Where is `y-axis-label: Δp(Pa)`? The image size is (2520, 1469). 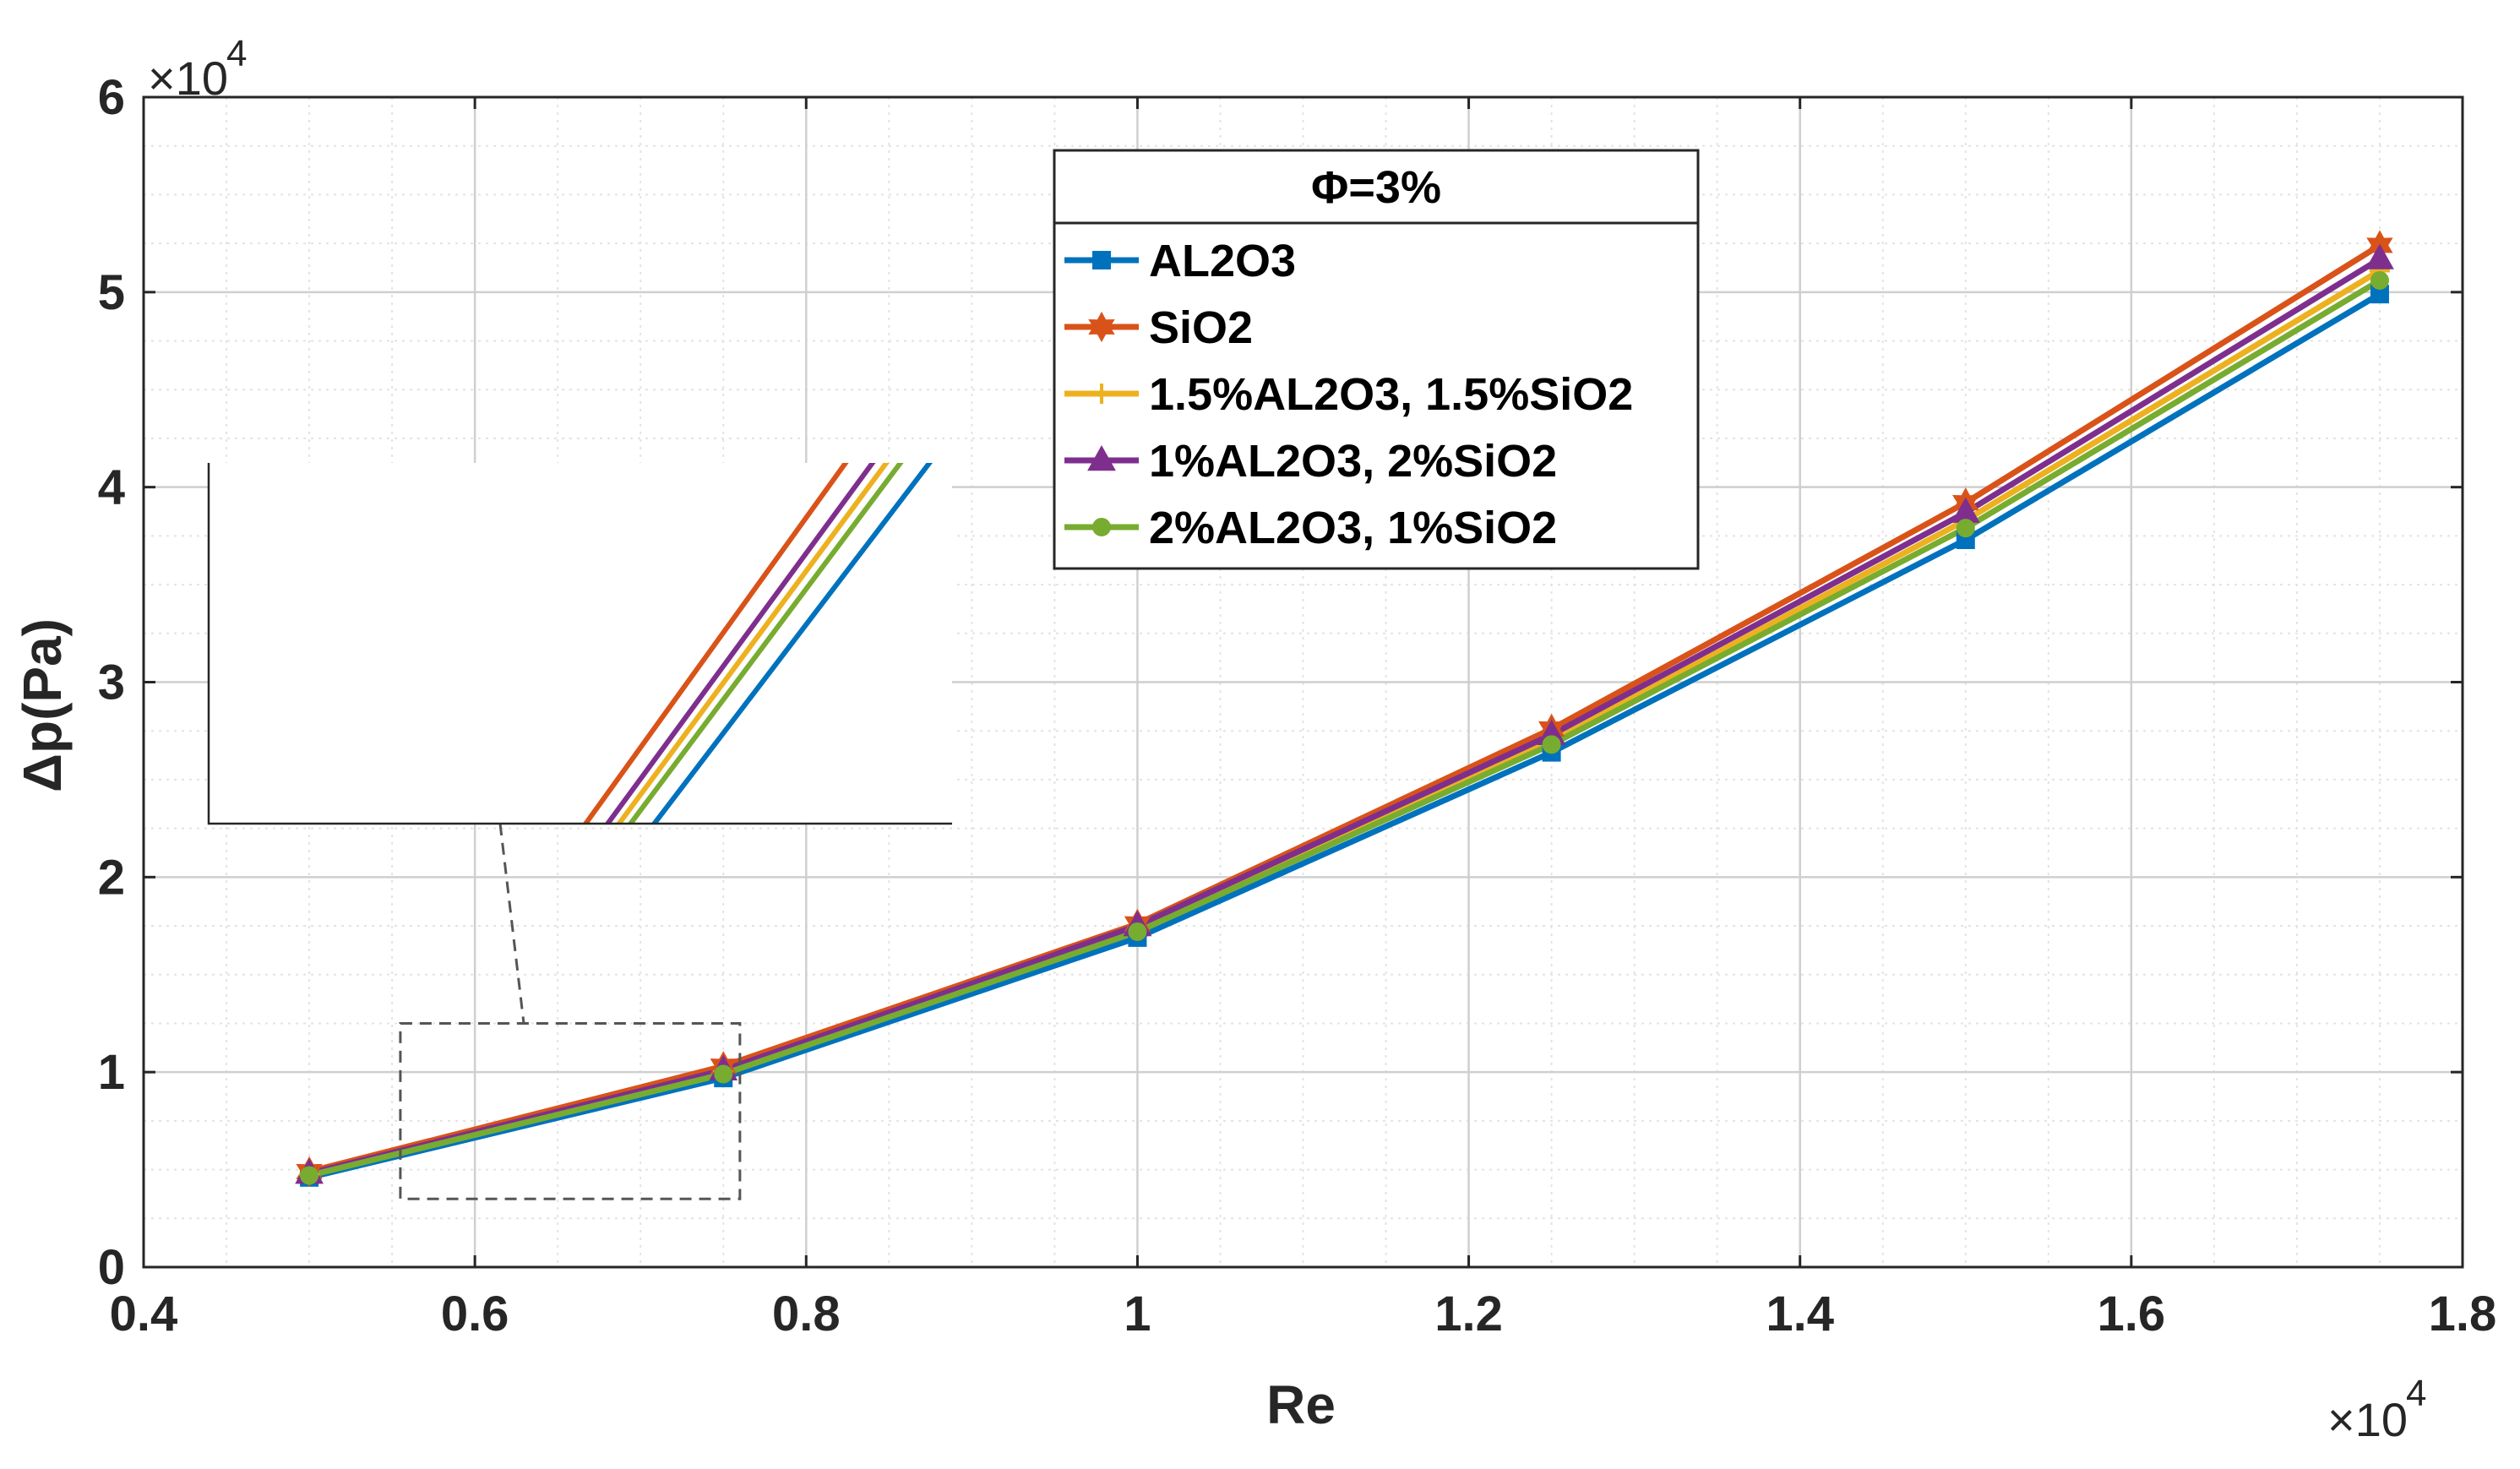 y-axis-label: Δp(Pa) is located at coordinates (42, 705).